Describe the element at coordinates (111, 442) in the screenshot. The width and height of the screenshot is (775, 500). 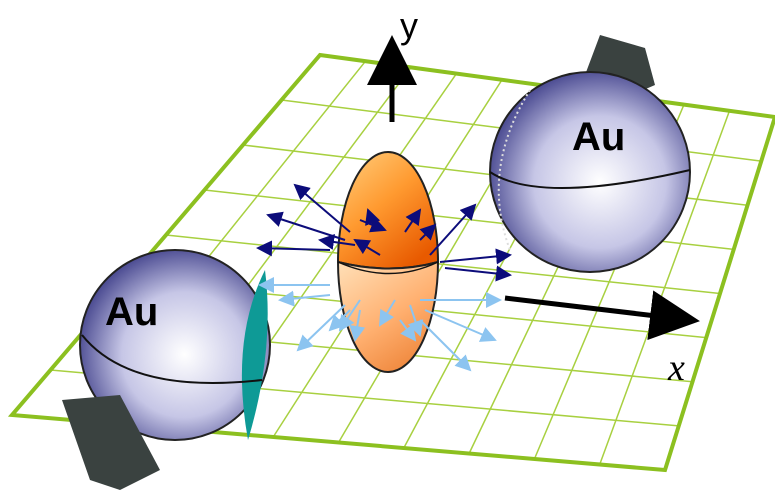
I see `cap` at that location.